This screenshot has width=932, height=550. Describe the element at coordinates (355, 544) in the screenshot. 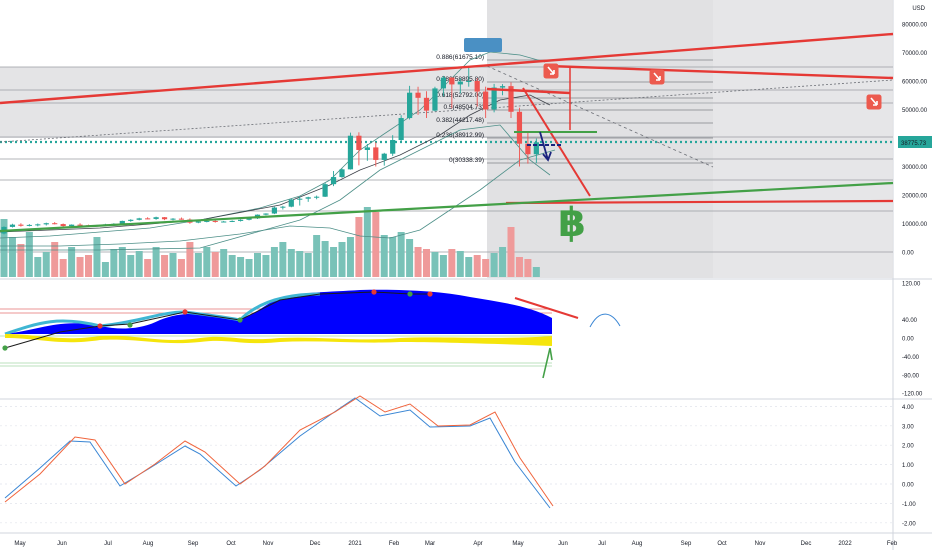

I see `time-axis-tick: 2021` at that location.